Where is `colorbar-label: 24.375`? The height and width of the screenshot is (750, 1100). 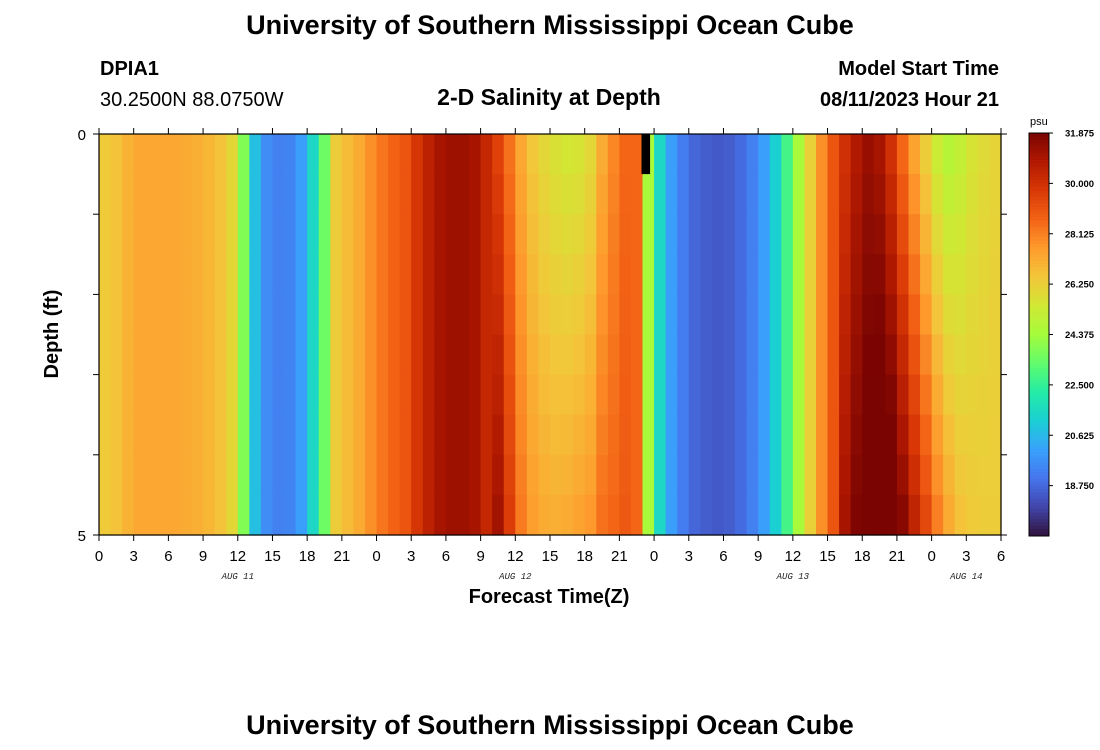
colorbar-label: 24.375 is located at coordinates (1080, 335).